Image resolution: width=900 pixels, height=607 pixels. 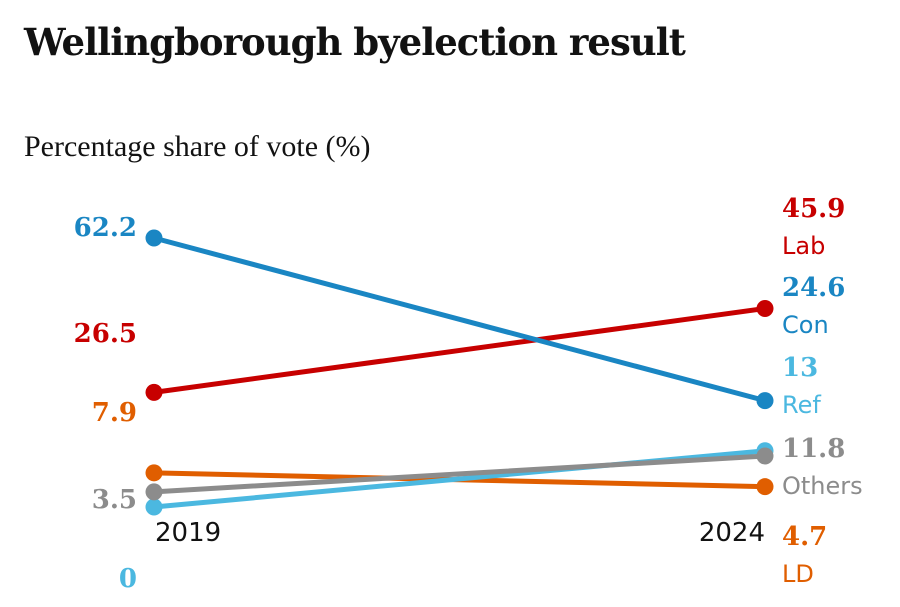 What do you see at coordinates (154, 238) in the screenshot?
I see `point-con-2019` at bounding box center [154, 238].